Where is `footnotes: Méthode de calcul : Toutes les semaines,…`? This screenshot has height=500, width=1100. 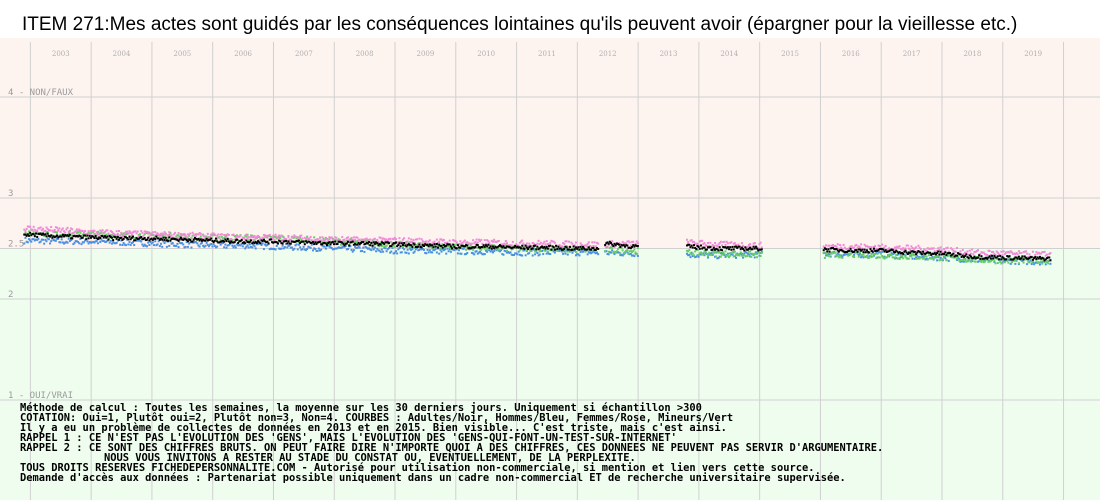 footnotes: Méthode de calcul : Toutes les semaines,… is located at coordinates (451, 443).